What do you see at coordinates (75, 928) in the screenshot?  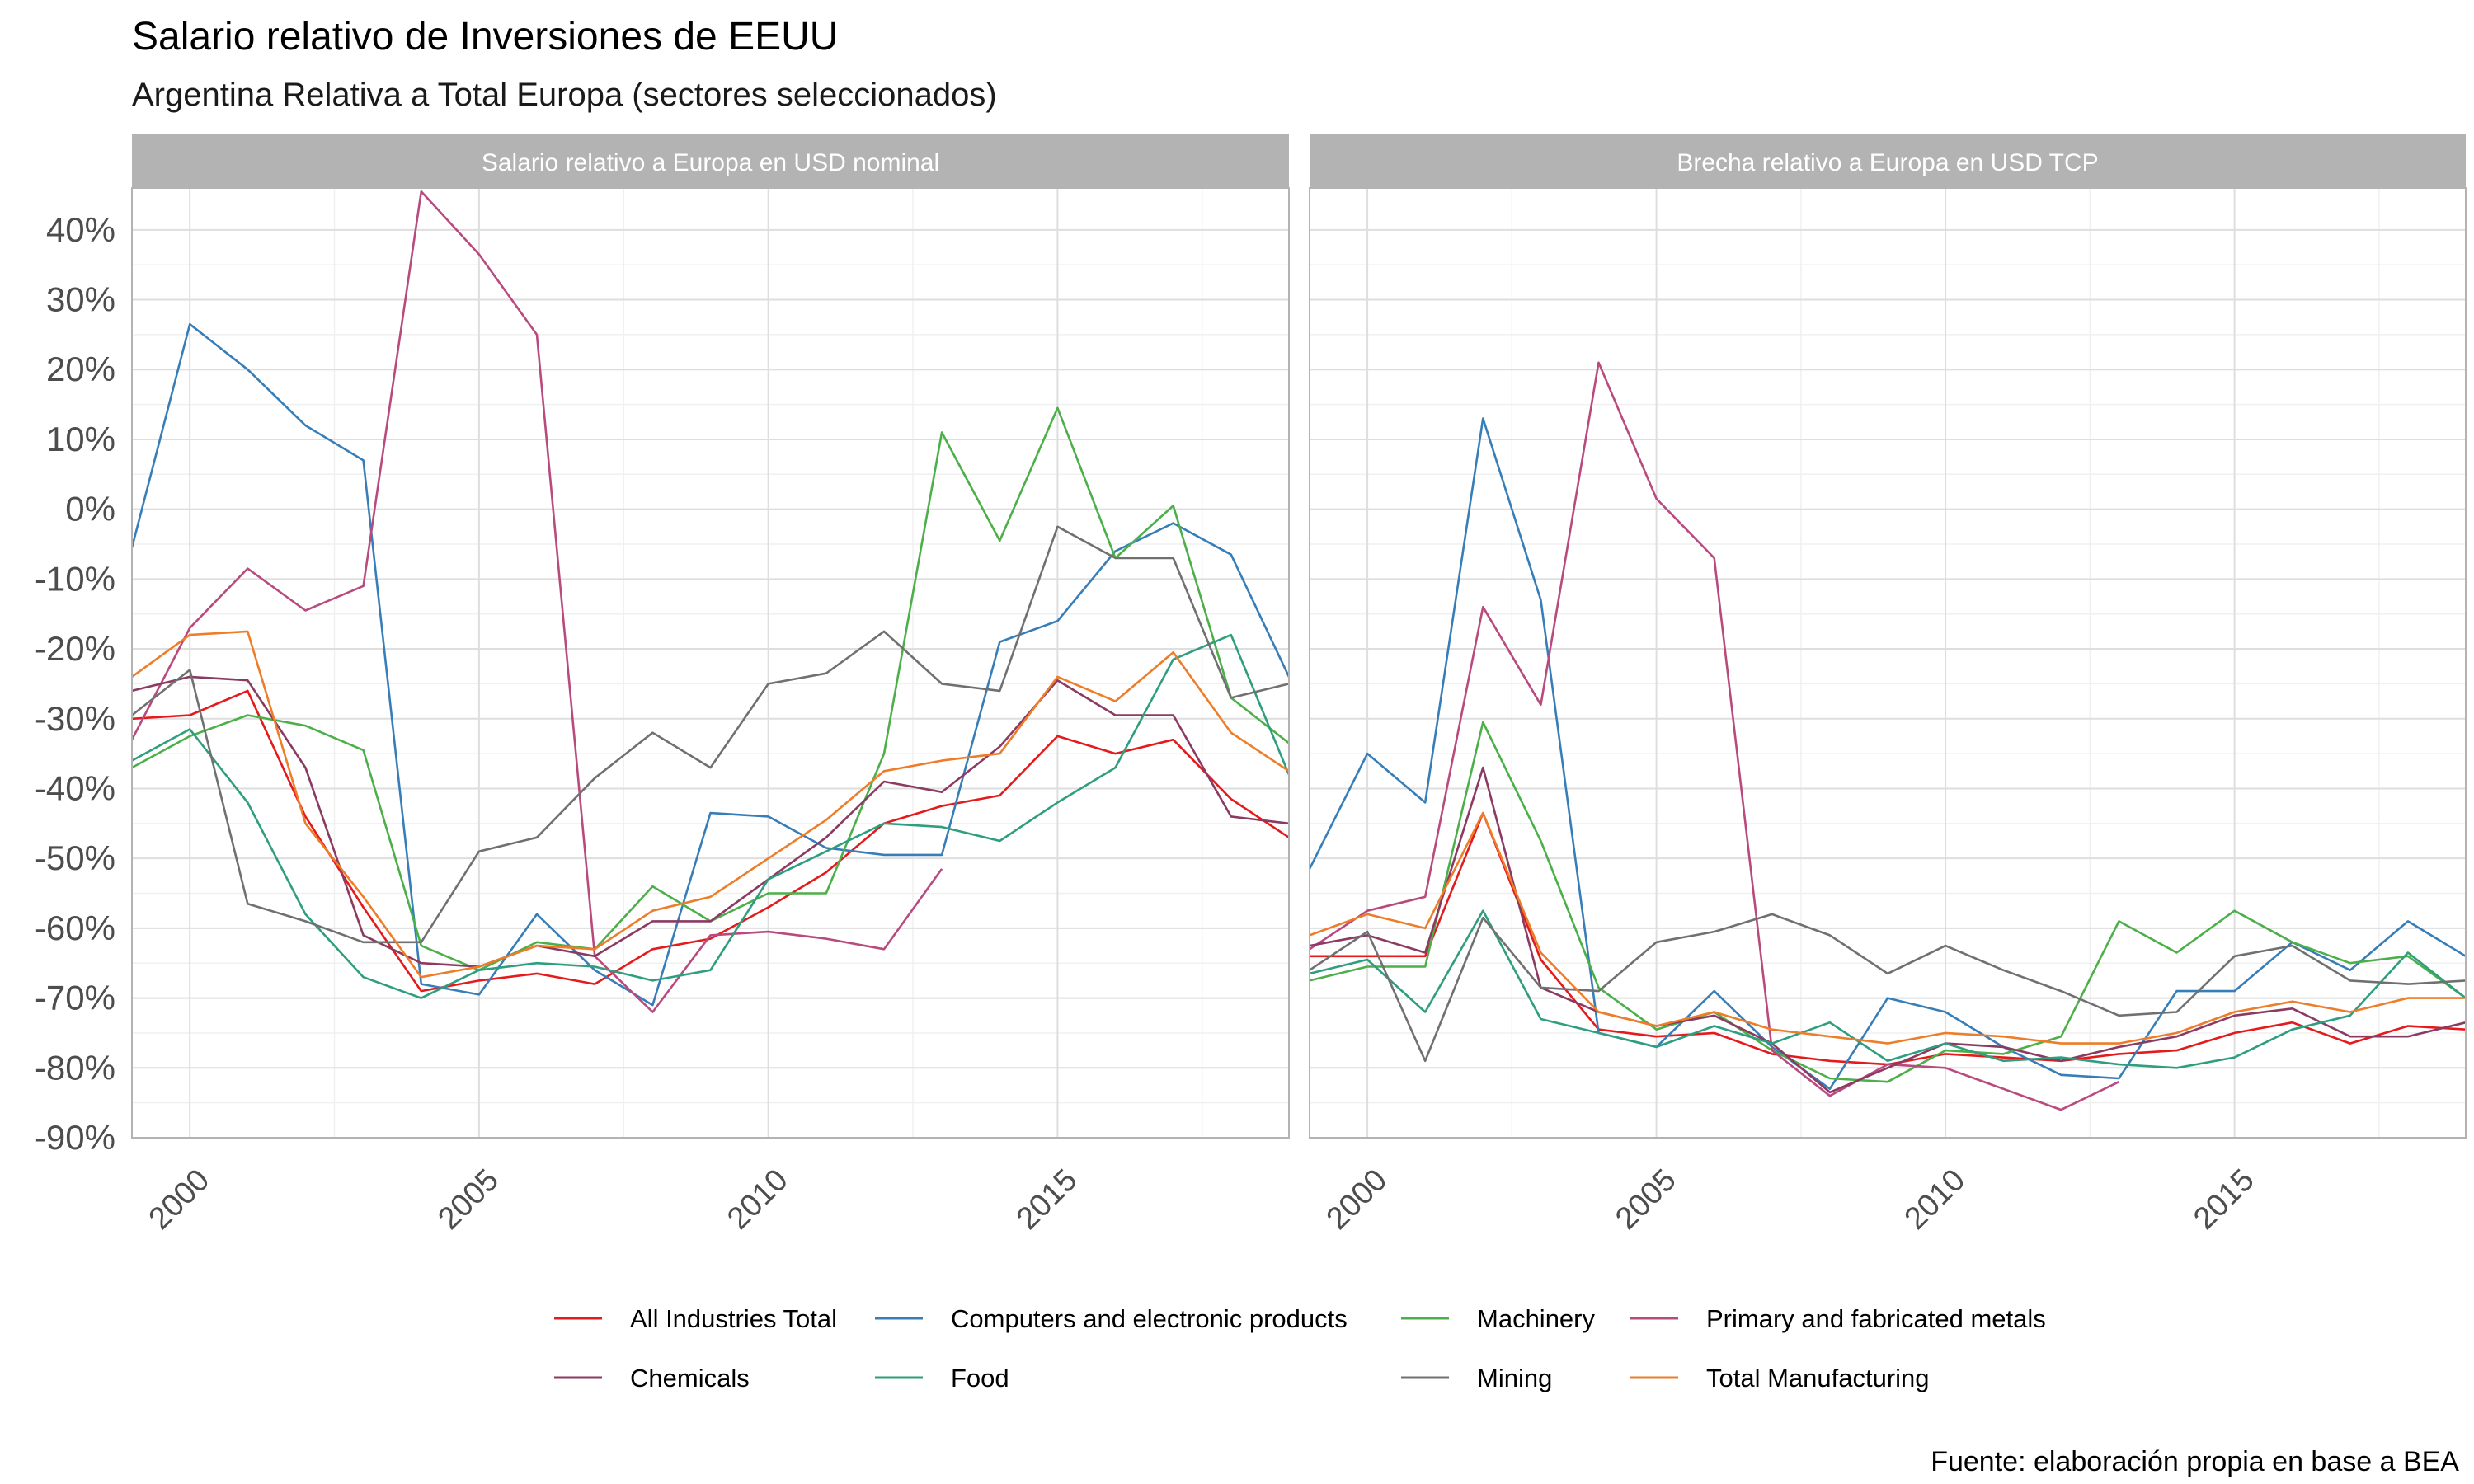 I see `y-tick-label: -60%` at bounding box center [75, 928].